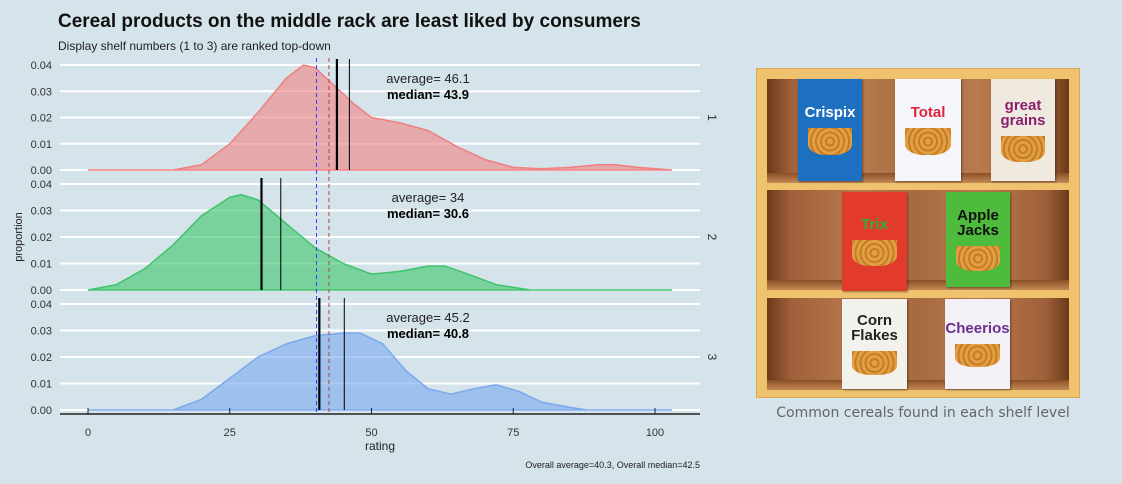 The image size is (1122, 484). I want to click on average-label: average= 34, so click(428, 197).